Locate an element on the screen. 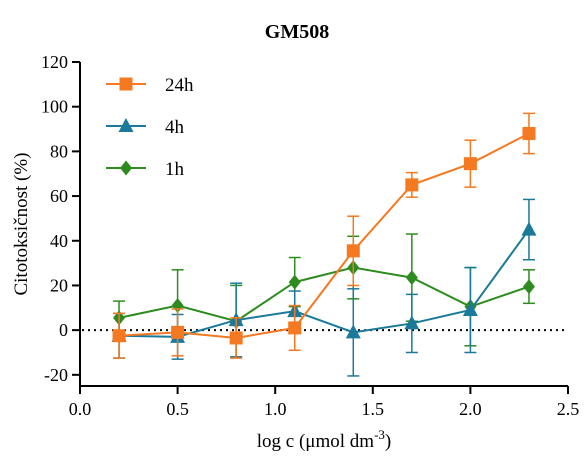 Image resolution: width=584 pixels, height=465 pixels. x-axis-label-superscript: -3 is located at coordinates (379, 434).